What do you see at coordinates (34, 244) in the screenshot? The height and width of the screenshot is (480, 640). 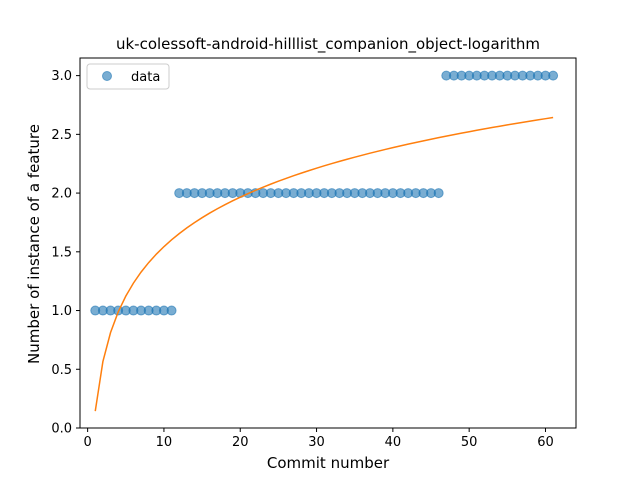 I see `y-axis-label: Number of instance of a feature` at bounding box center [34, 244].